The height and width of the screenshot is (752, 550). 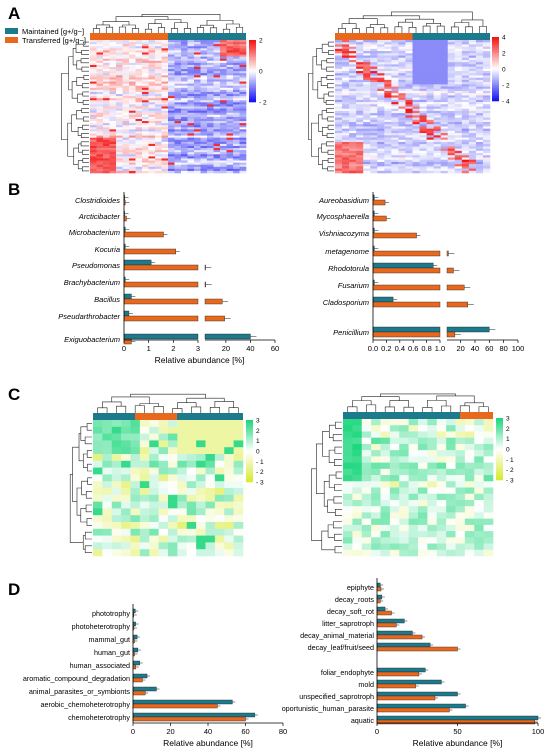 I want to click on x-tick-label: 40, so click(x=475, y=348).